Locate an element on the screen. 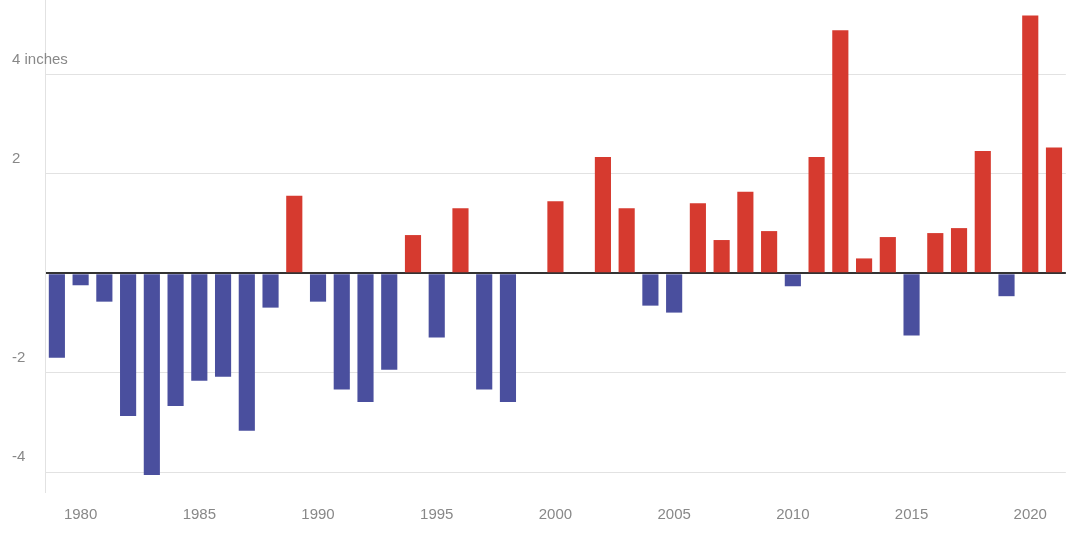 The image size is (1068, 542). y-tick-label: 4 inches is located at coordinates (40, 58).